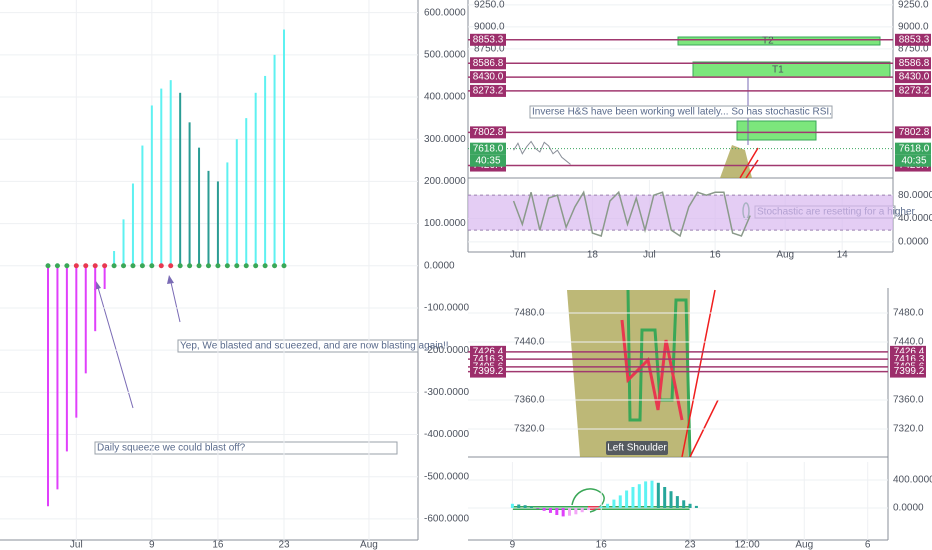  What do you see at coordinates (518, 255) in the screenshot?
I see `x-tick-label: Jun` at bounding box center [518, 255].